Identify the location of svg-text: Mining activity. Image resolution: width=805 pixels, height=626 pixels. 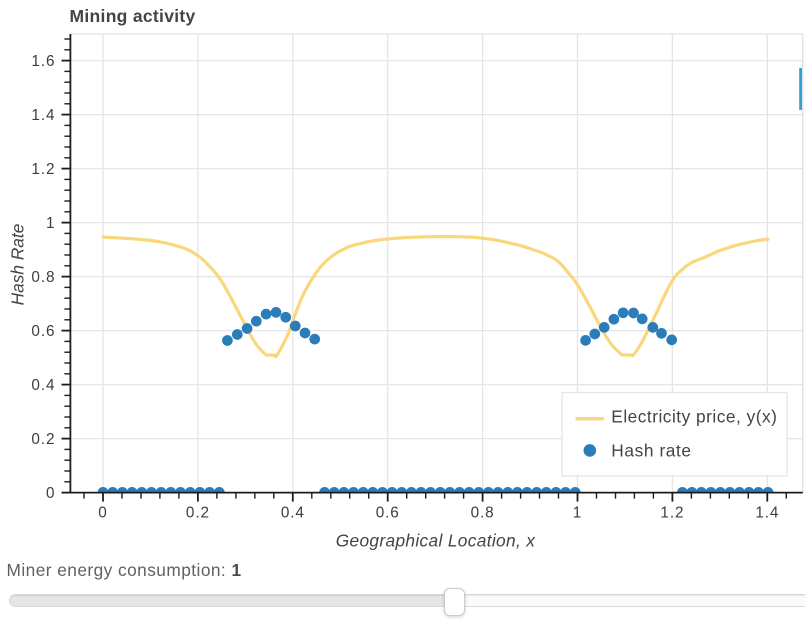
(133, 16).